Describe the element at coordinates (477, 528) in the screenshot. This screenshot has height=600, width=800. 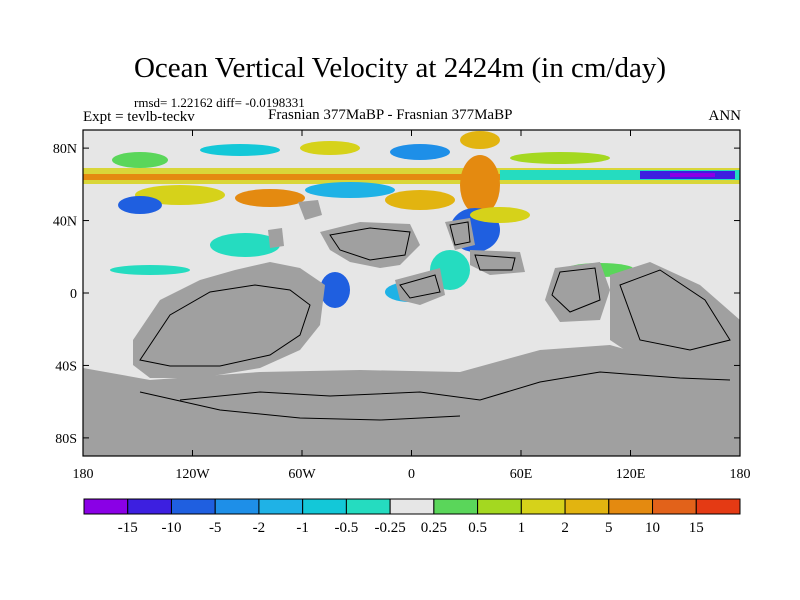
I see `colorbar-label: 0.5` at that location.